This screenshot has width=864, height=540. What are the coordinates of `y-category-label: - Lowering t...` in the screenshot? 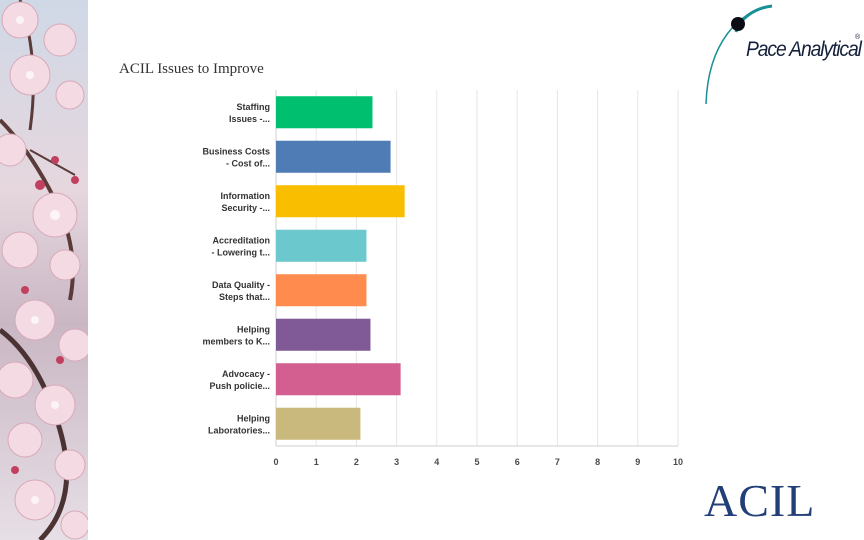 It's located at (241, 252).